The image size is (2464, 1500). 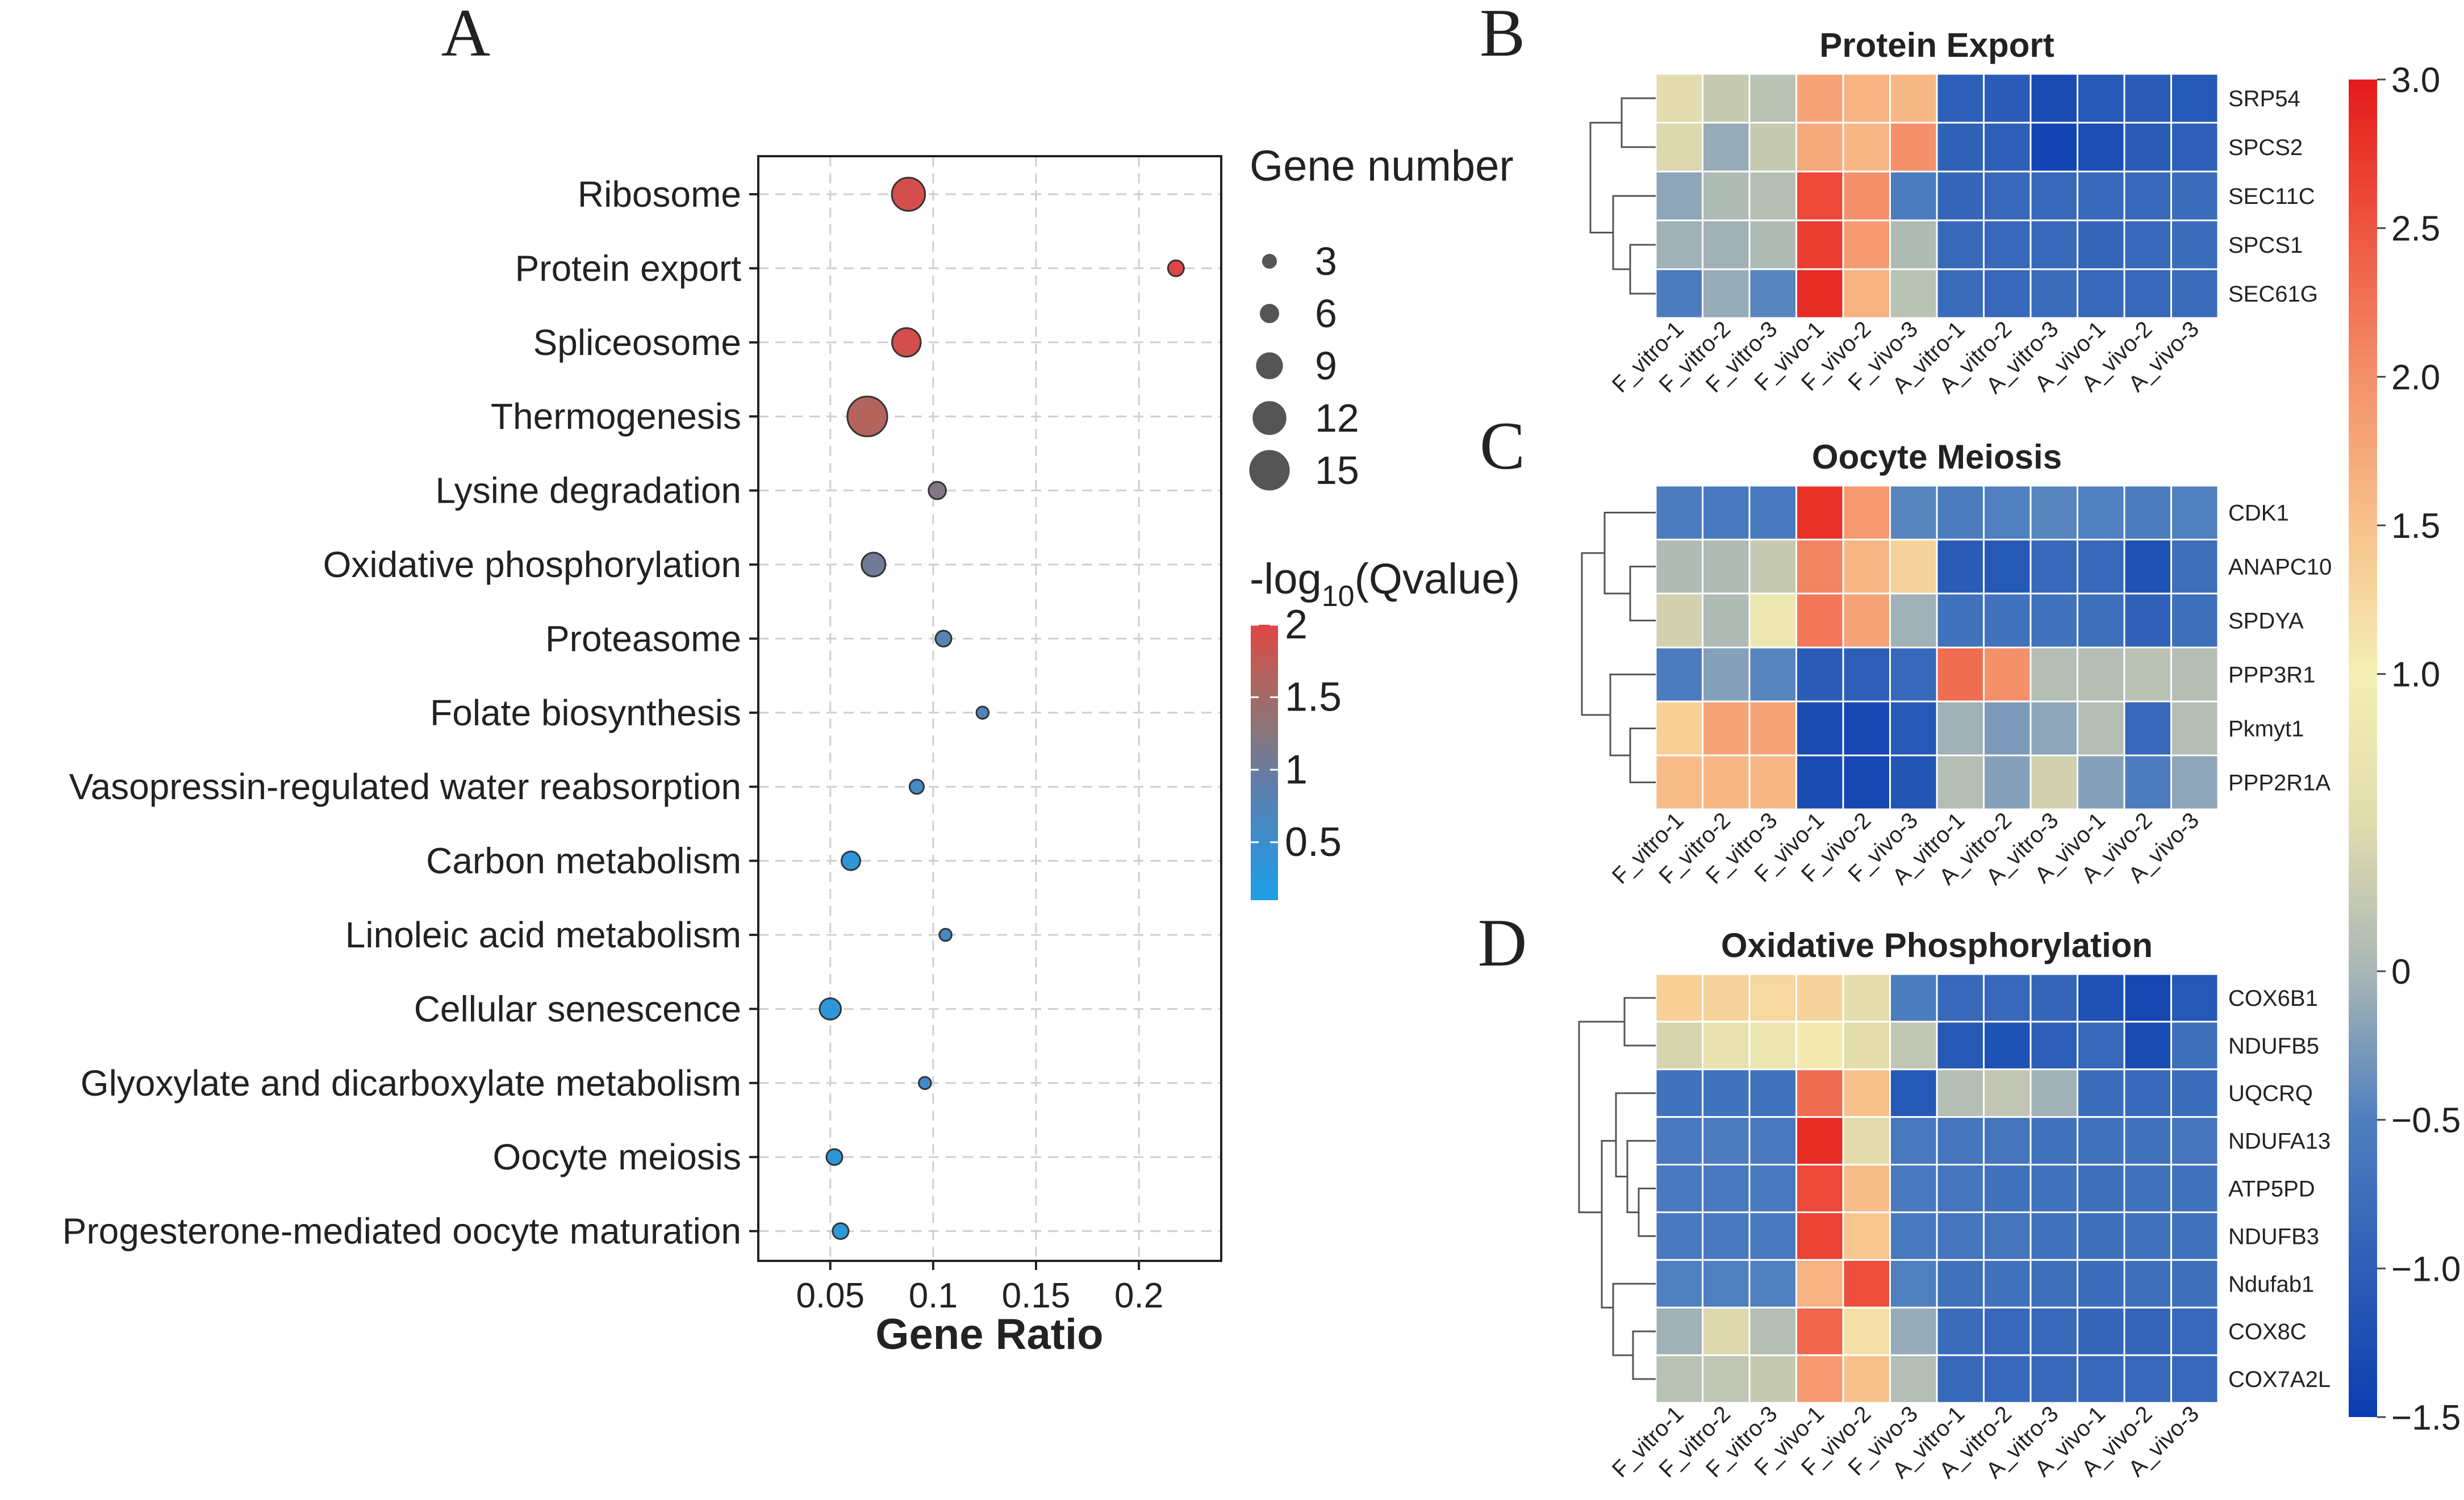 I want to click on category-label: Protein export, so click(x=628, y=268).